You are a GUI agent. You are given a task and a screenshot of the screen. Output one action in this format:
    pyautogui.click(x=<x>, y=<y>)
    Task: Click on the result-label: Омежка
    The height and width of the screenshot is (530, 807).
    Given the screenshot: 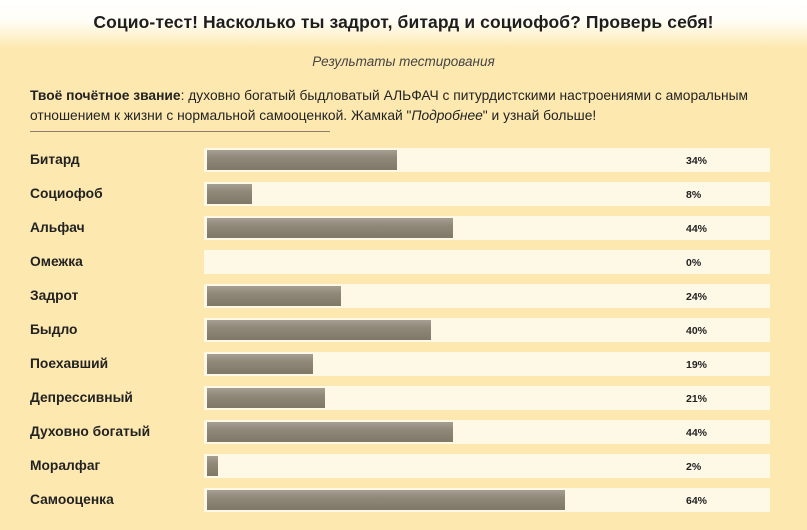 What is the action you would take?
    pyautogui.click(x=56, y=261)
    